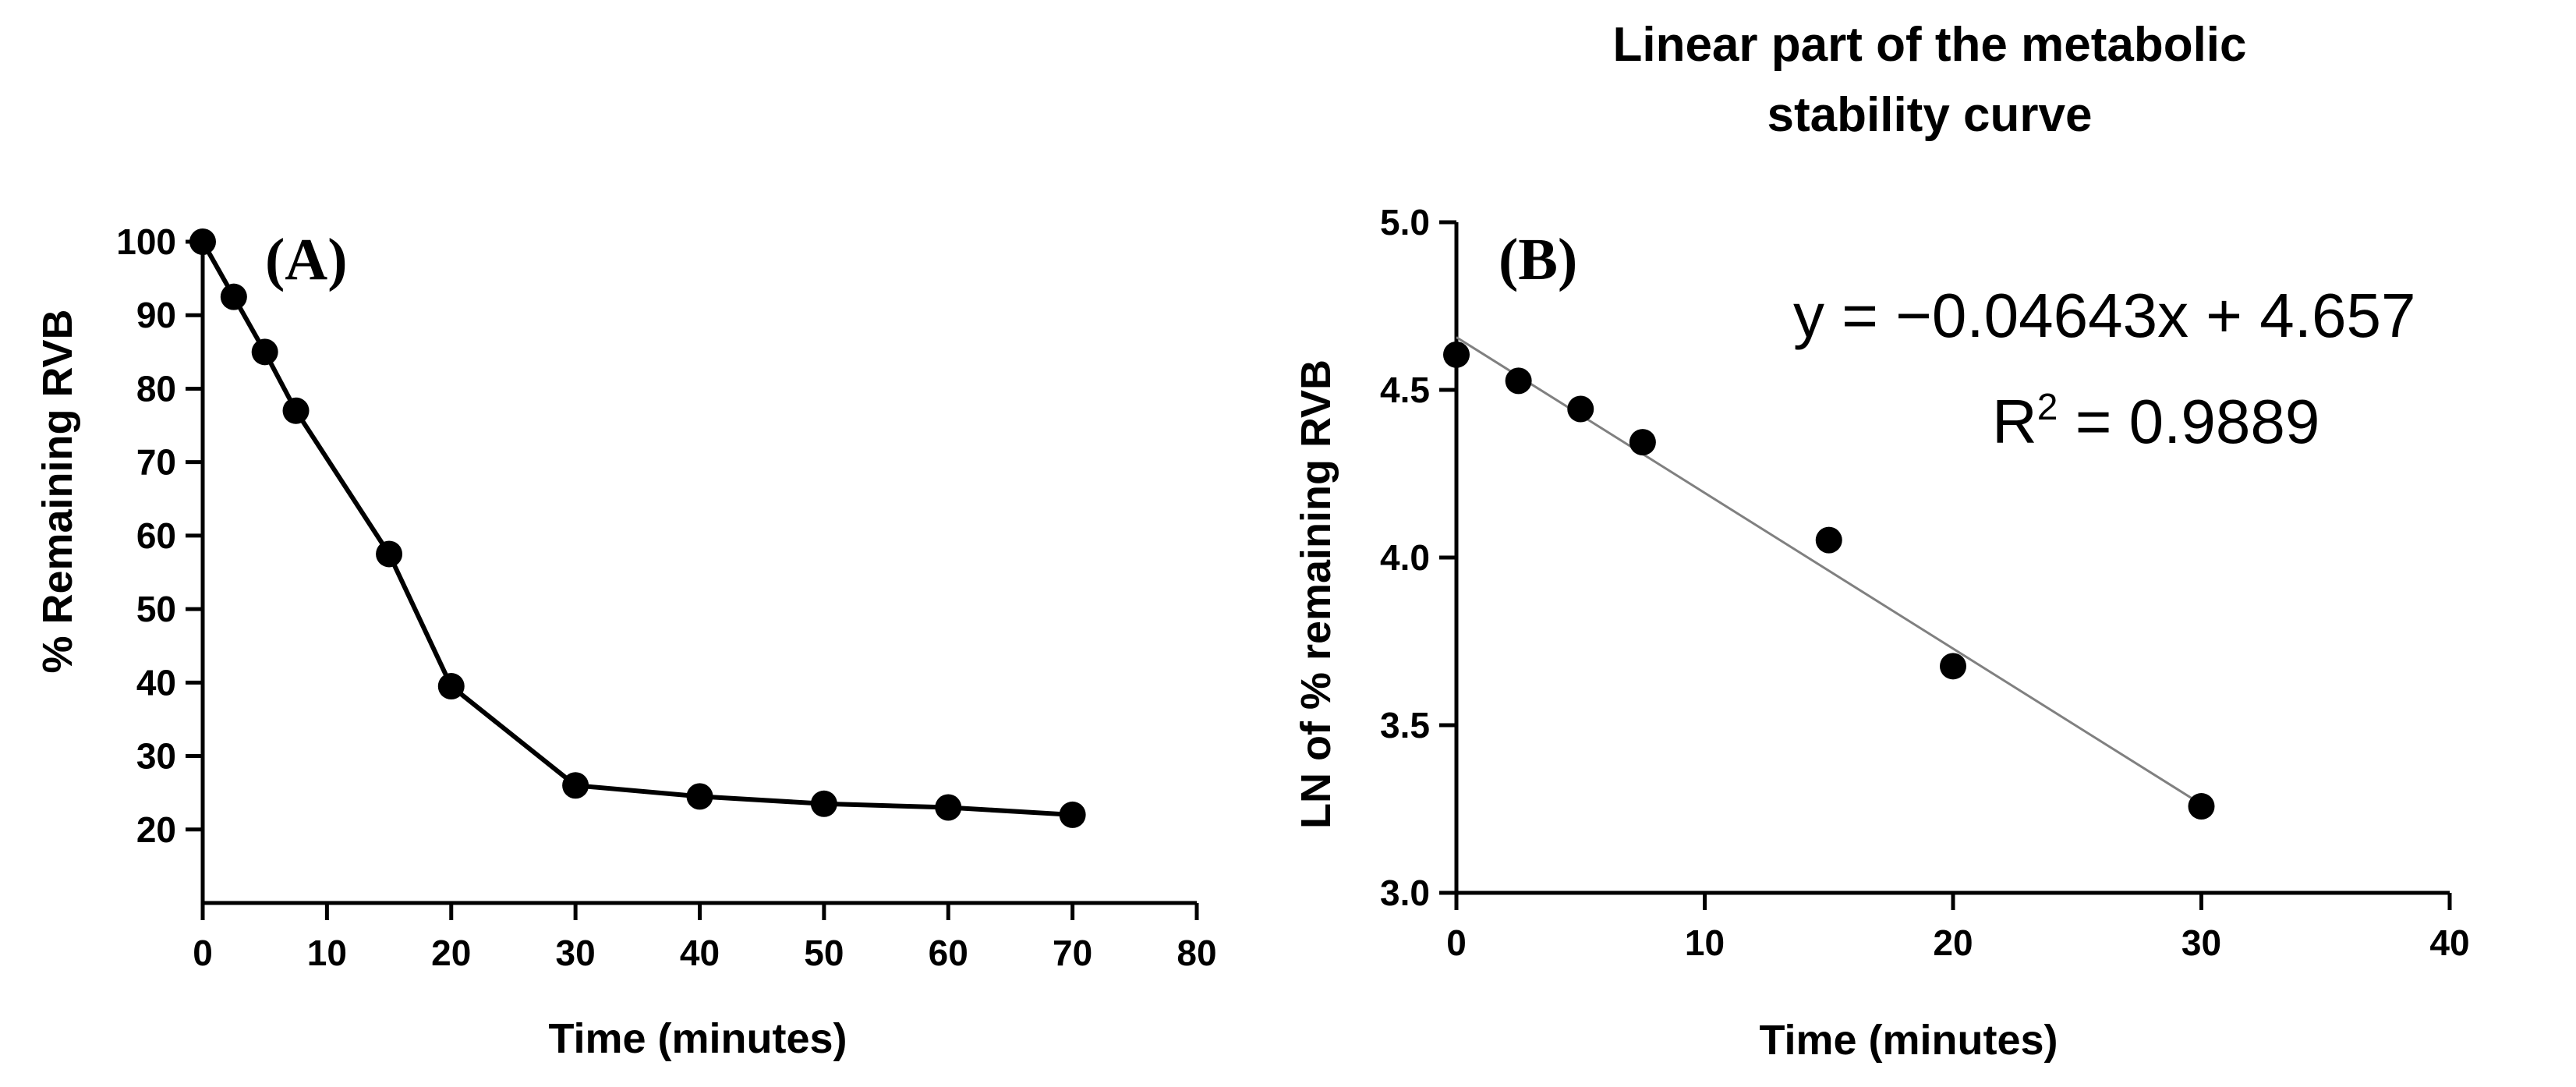 The width and height of the screenshot is (2576, 1087). I want to click on panel-a-y-tick-label: 40, so click(156, 682).